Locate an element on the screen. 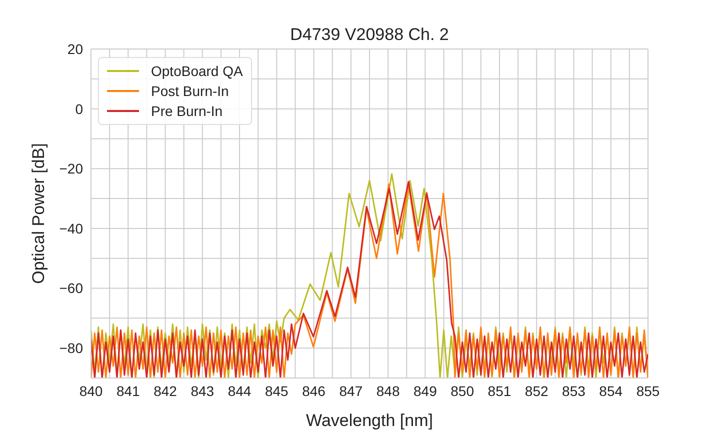 Image resolution: width=720 pixels, height=432 pixels. x-tick-label: 854 is located at coordinates (611, 390).